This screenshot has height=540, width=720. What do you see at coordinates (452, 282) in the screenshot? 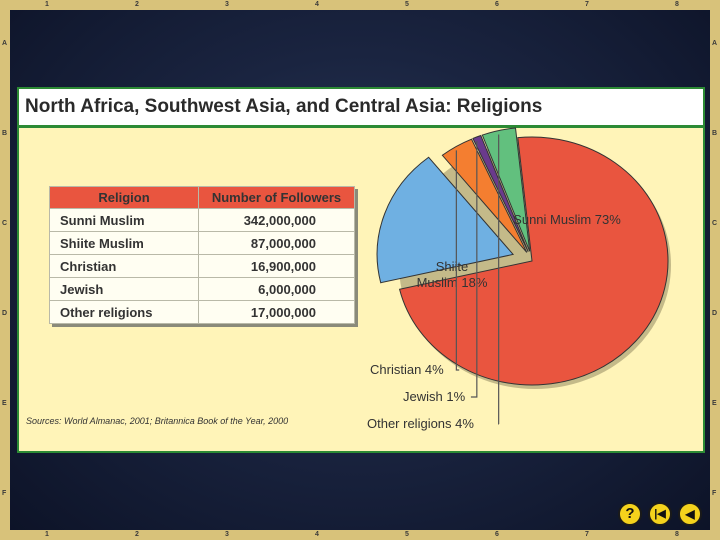
I see `pie-label-shiite-muslim-line2: Muslim 18%` at bounding box center [452, 282].